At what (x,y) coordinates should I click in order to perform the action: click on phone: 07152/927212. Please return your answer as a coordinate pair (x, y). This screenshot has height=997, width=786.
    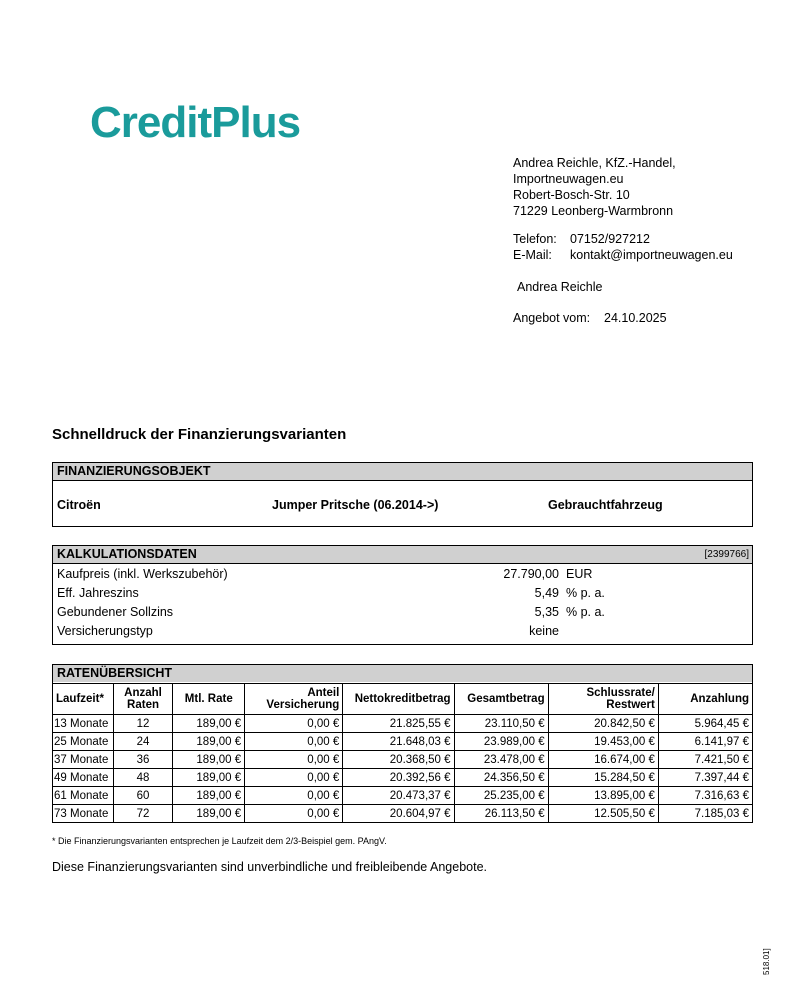
    Looking at the image, I should click on (610, 239).